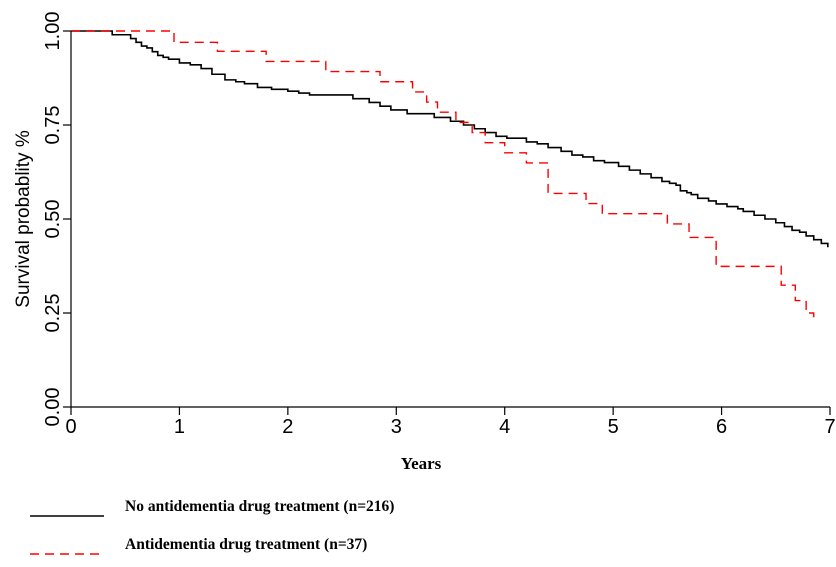 The height and width of the screenshot is (567, 836). Describe the element at coordinates (70, 427) in the screenshot. I see `x-tick-label: 0` at that location.